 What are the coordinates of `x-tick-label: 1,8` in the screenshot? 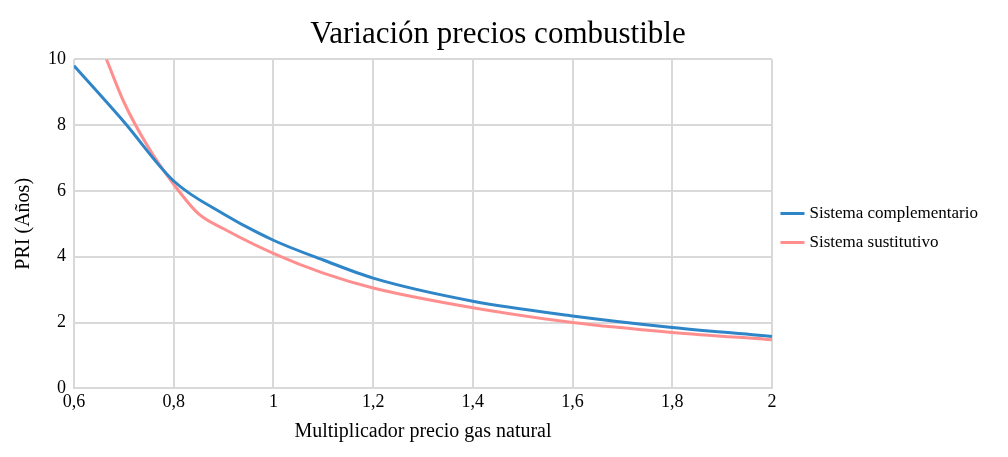 It's located at (672, 400).